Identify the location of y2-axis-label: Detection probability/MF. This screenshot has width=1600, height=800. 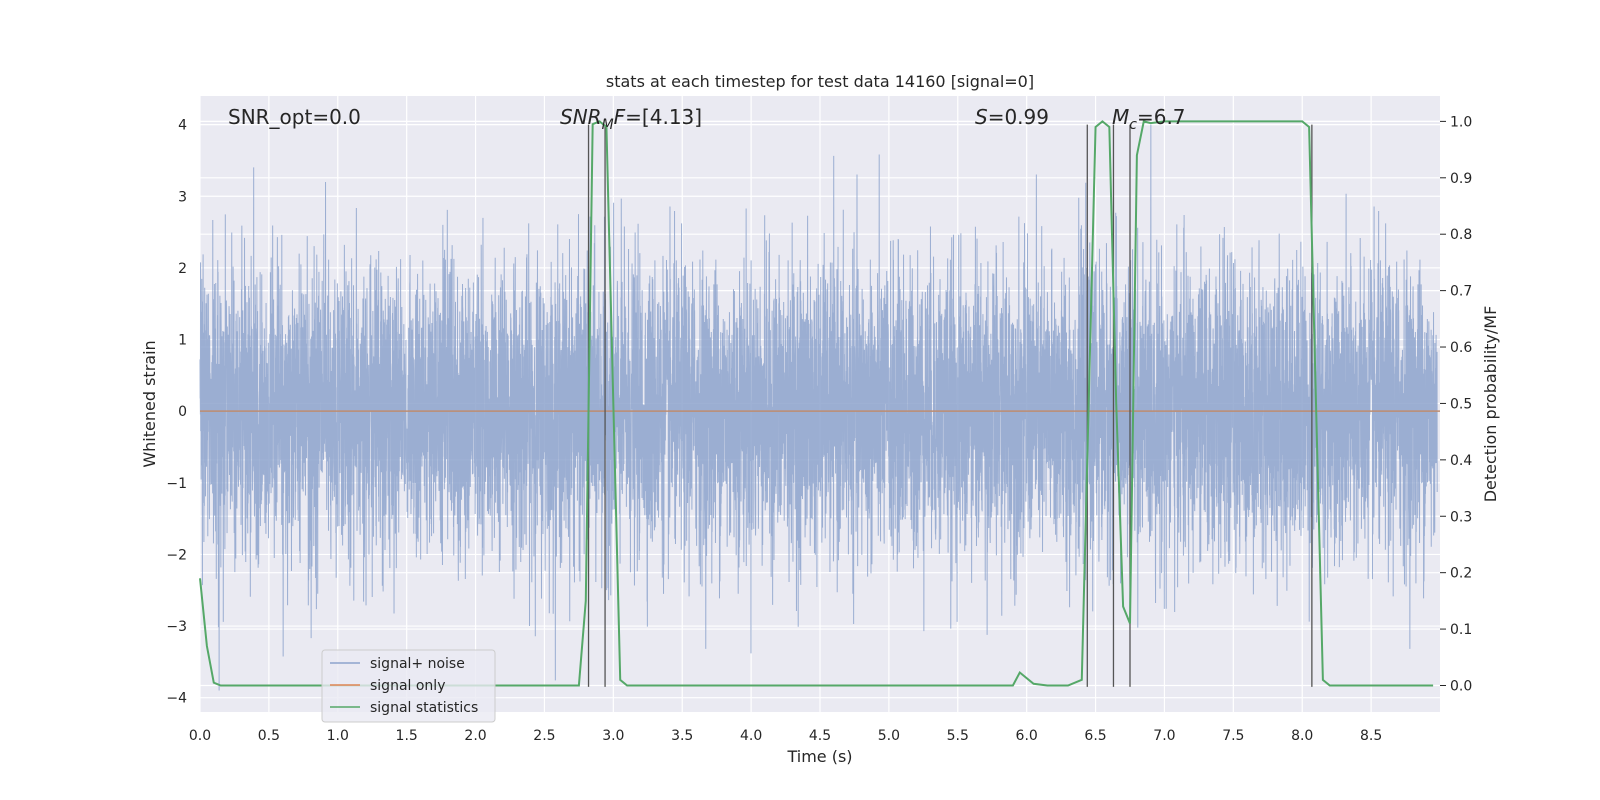
(1490, 404).